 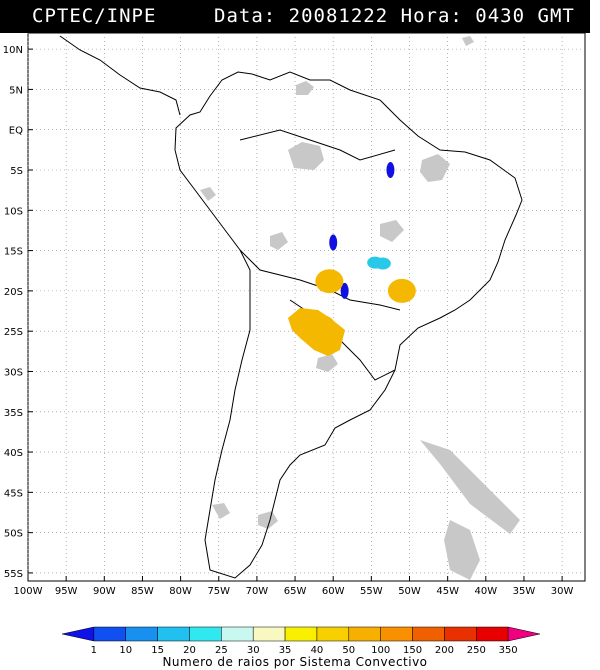 What do you see at coordinates (157, 650) in the screenshot?
I see `colorbar-label: 15` at bounding box center [157, 650].